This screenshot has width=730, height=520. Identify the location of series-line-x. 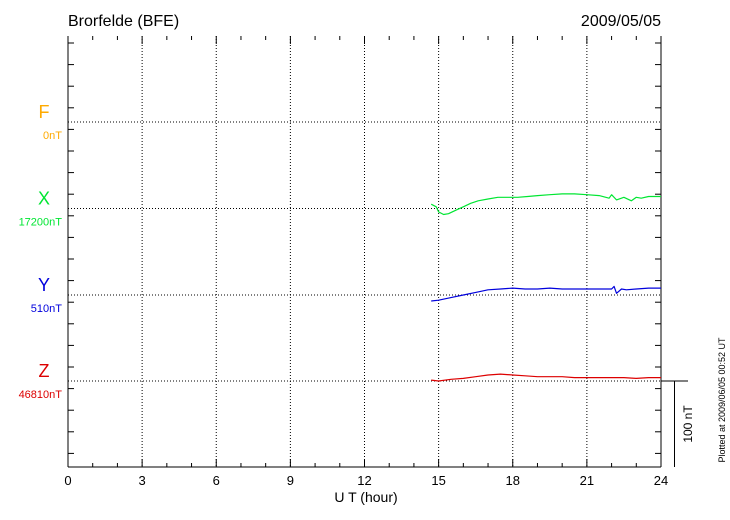
(545, 204).